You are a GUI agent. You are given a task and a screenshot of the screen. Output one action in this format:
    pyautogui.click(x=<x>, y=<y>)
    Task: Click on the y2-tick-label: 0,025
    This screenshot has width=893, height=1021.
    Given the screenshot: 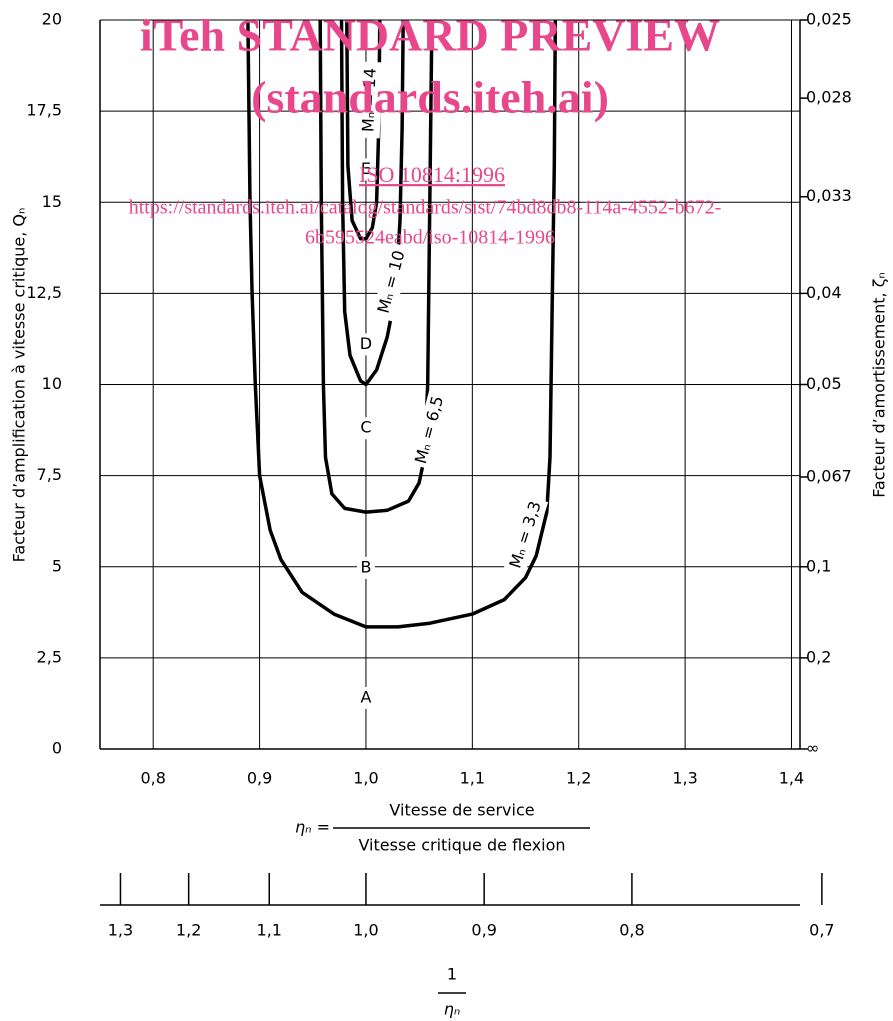 What is the action you would take?
    pyautogui.click(x=829, y=19)
    